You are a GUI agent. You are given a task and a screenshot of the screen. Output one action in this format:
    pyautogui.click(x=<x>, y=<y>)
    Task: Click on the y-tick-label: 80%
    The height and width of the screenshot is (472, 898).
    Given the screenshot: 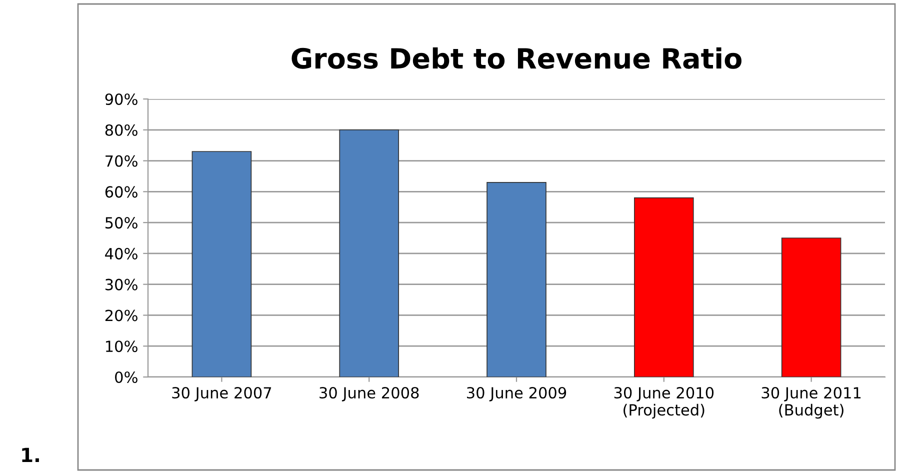 What is the action you would take?
    pyautogui.click(x=121, y=130)
    